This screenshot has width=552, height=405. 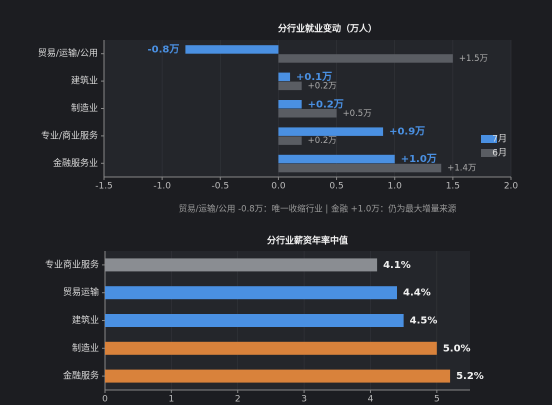 I want to click on x-tick-label: 3, so click(x=304, y=400).